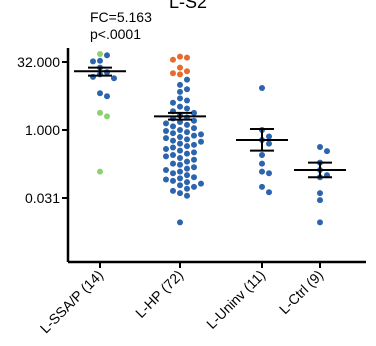 The height and width of the screenshot is (346, 376). I want to click on fold-change-annotation: FC=5.163, so click(121, 17).